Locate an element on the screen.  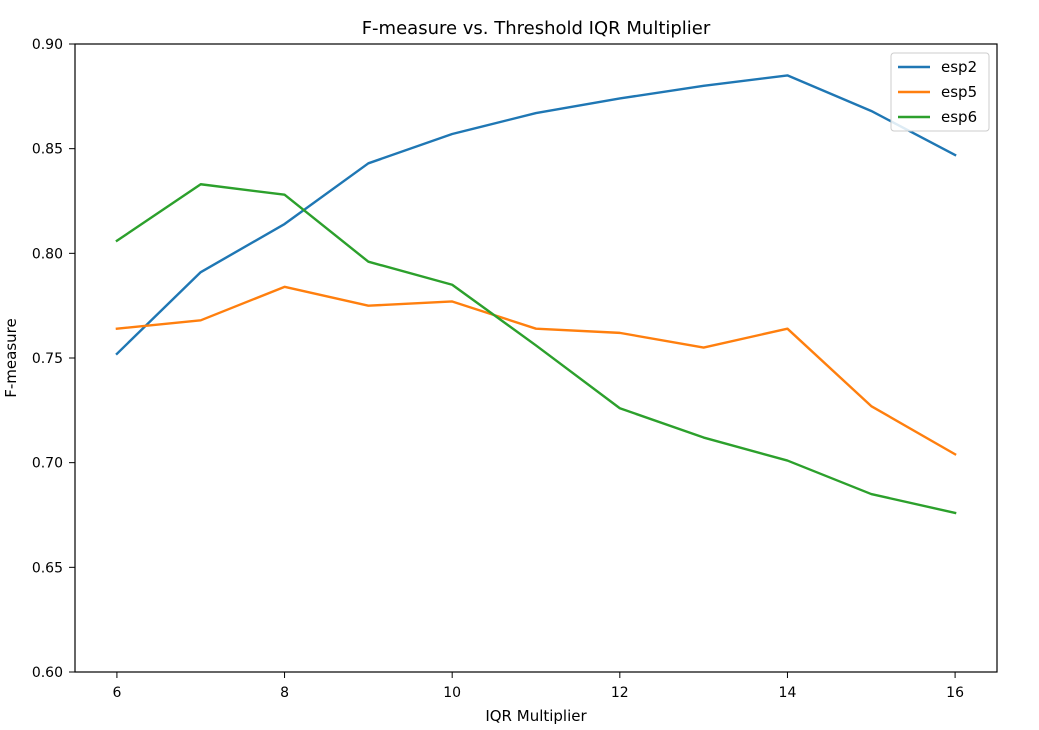
legend-label-esp6: esp6 is located at coordinates (959, 117).